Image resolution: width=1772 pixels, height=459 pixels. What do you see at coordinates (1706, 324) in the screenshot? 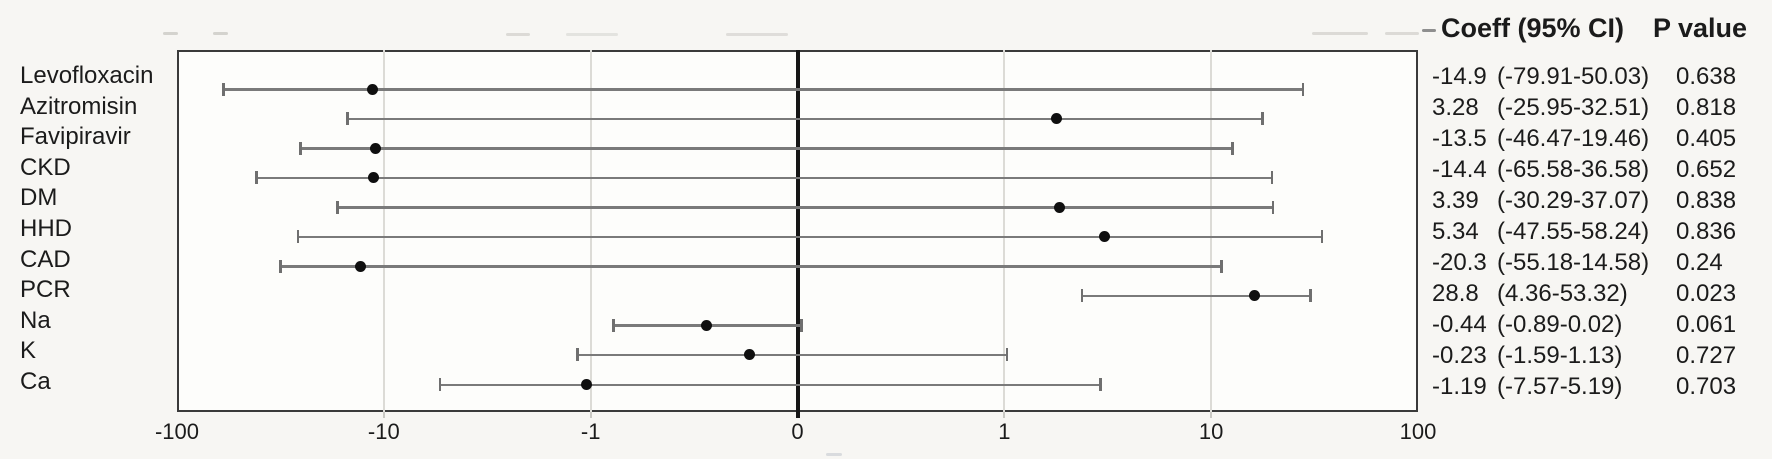
I see `p-value: 0.061` at bounding box center [1706, 324].